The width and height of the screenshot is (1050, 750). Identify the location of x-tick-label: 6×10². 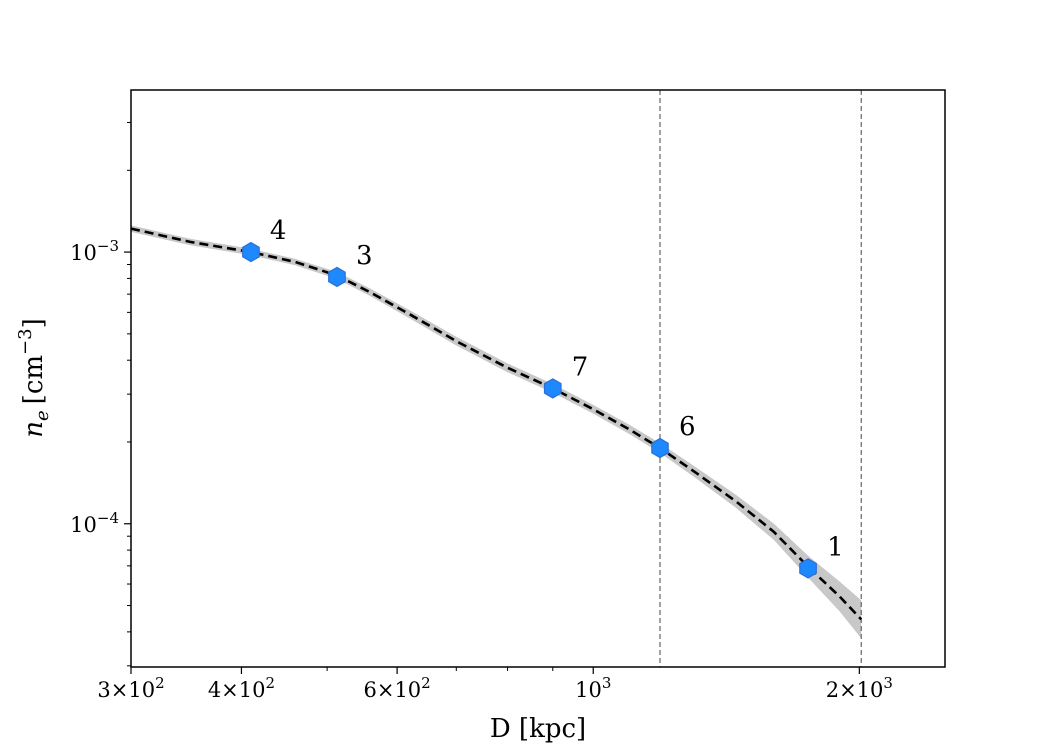
(396, 688).